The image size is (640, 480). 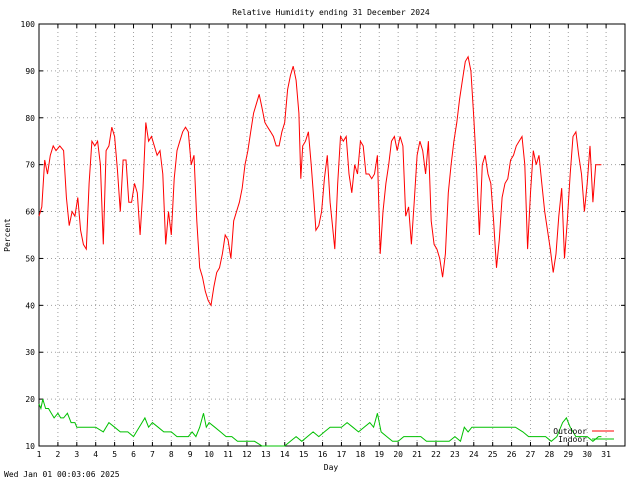 What do you see at coordinates (587, 454) in the screenshot?
I see `x-tick-label: 30` at bounding box center [587, 454].